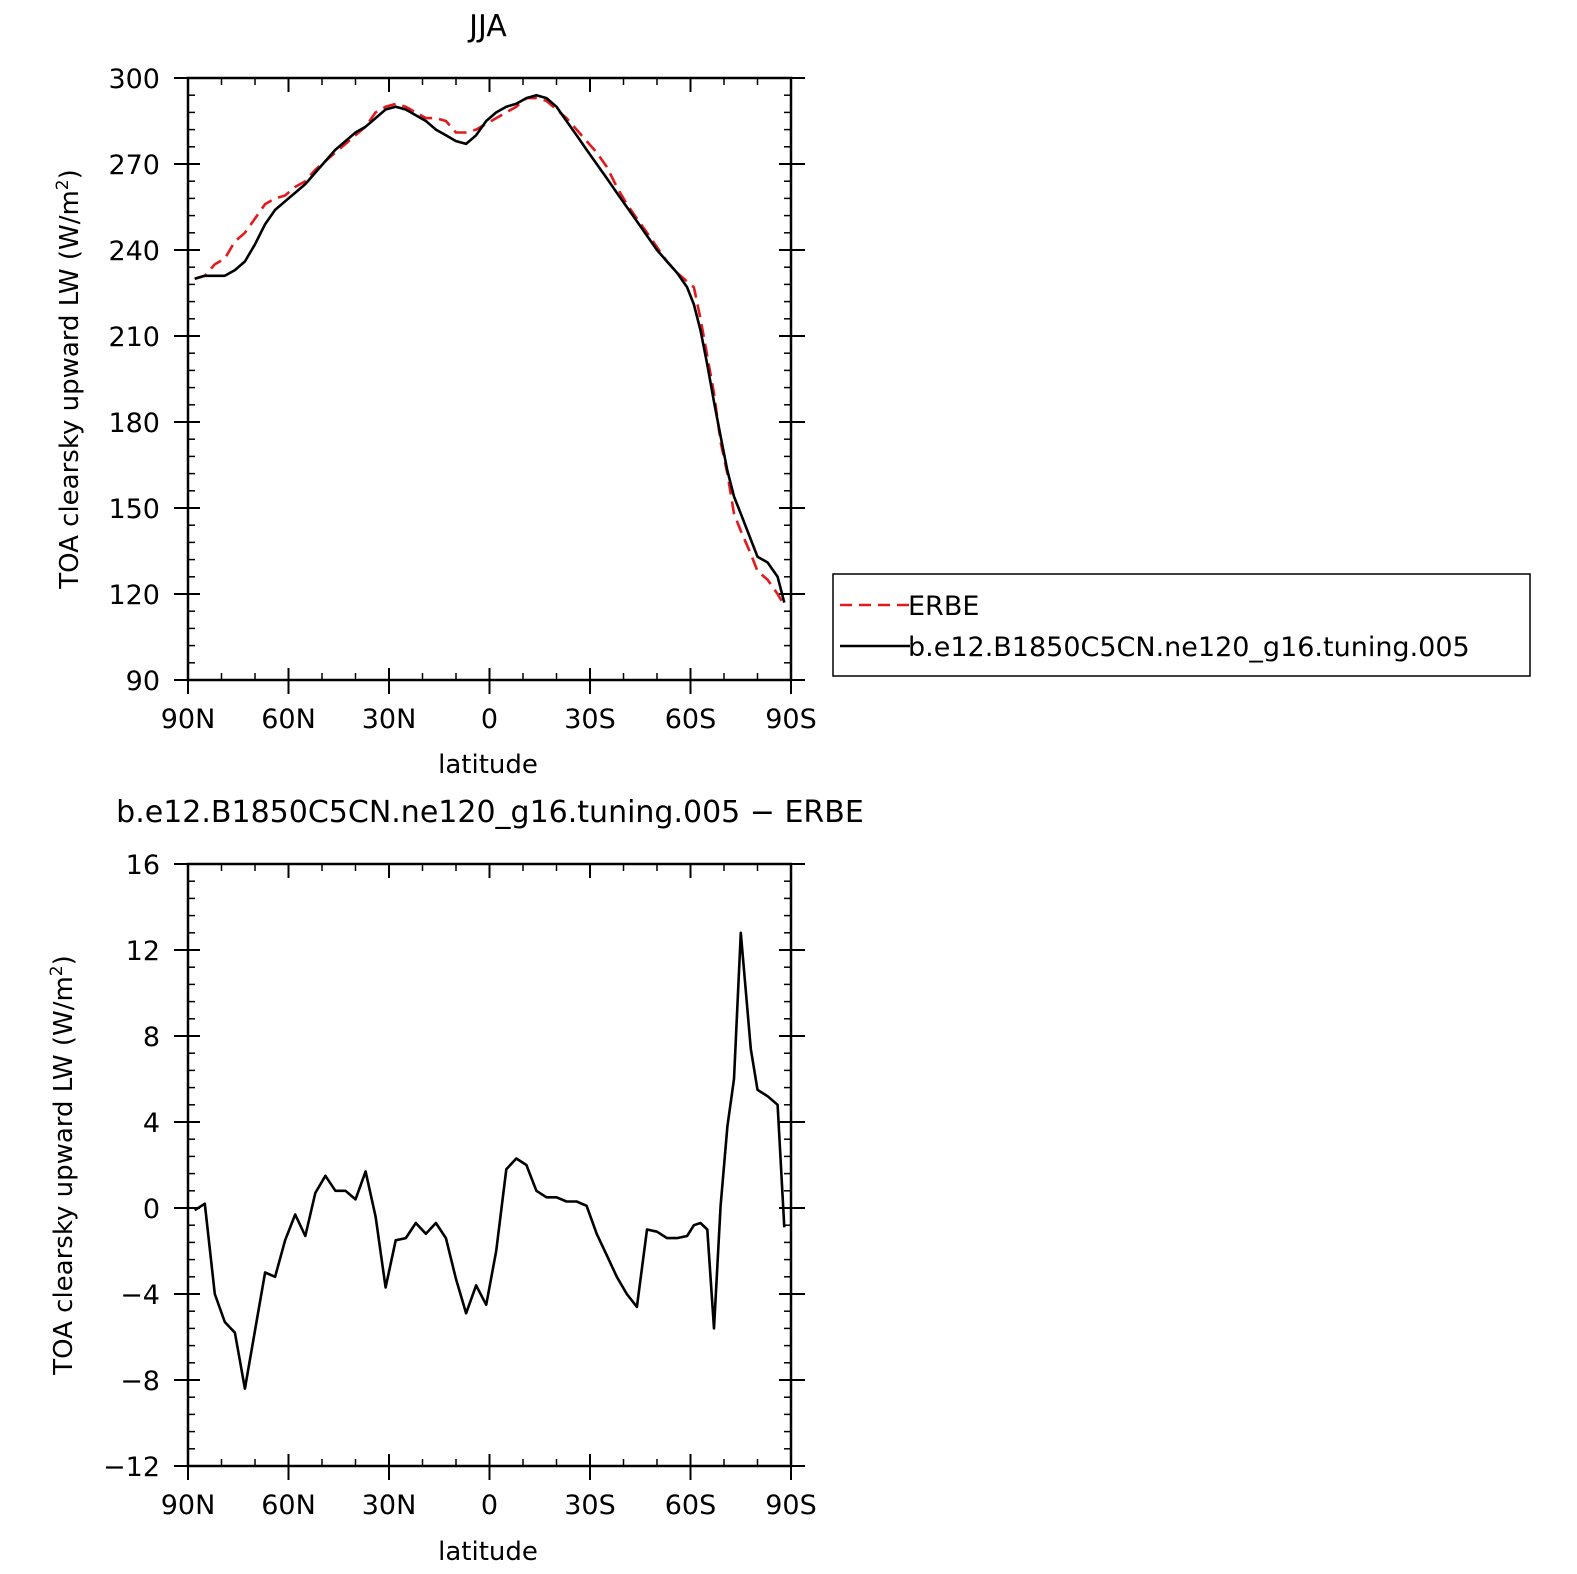  Describe the element at coordinates (151, 1123) in the screenshot. I see `y-tick-label: 4` at that location.